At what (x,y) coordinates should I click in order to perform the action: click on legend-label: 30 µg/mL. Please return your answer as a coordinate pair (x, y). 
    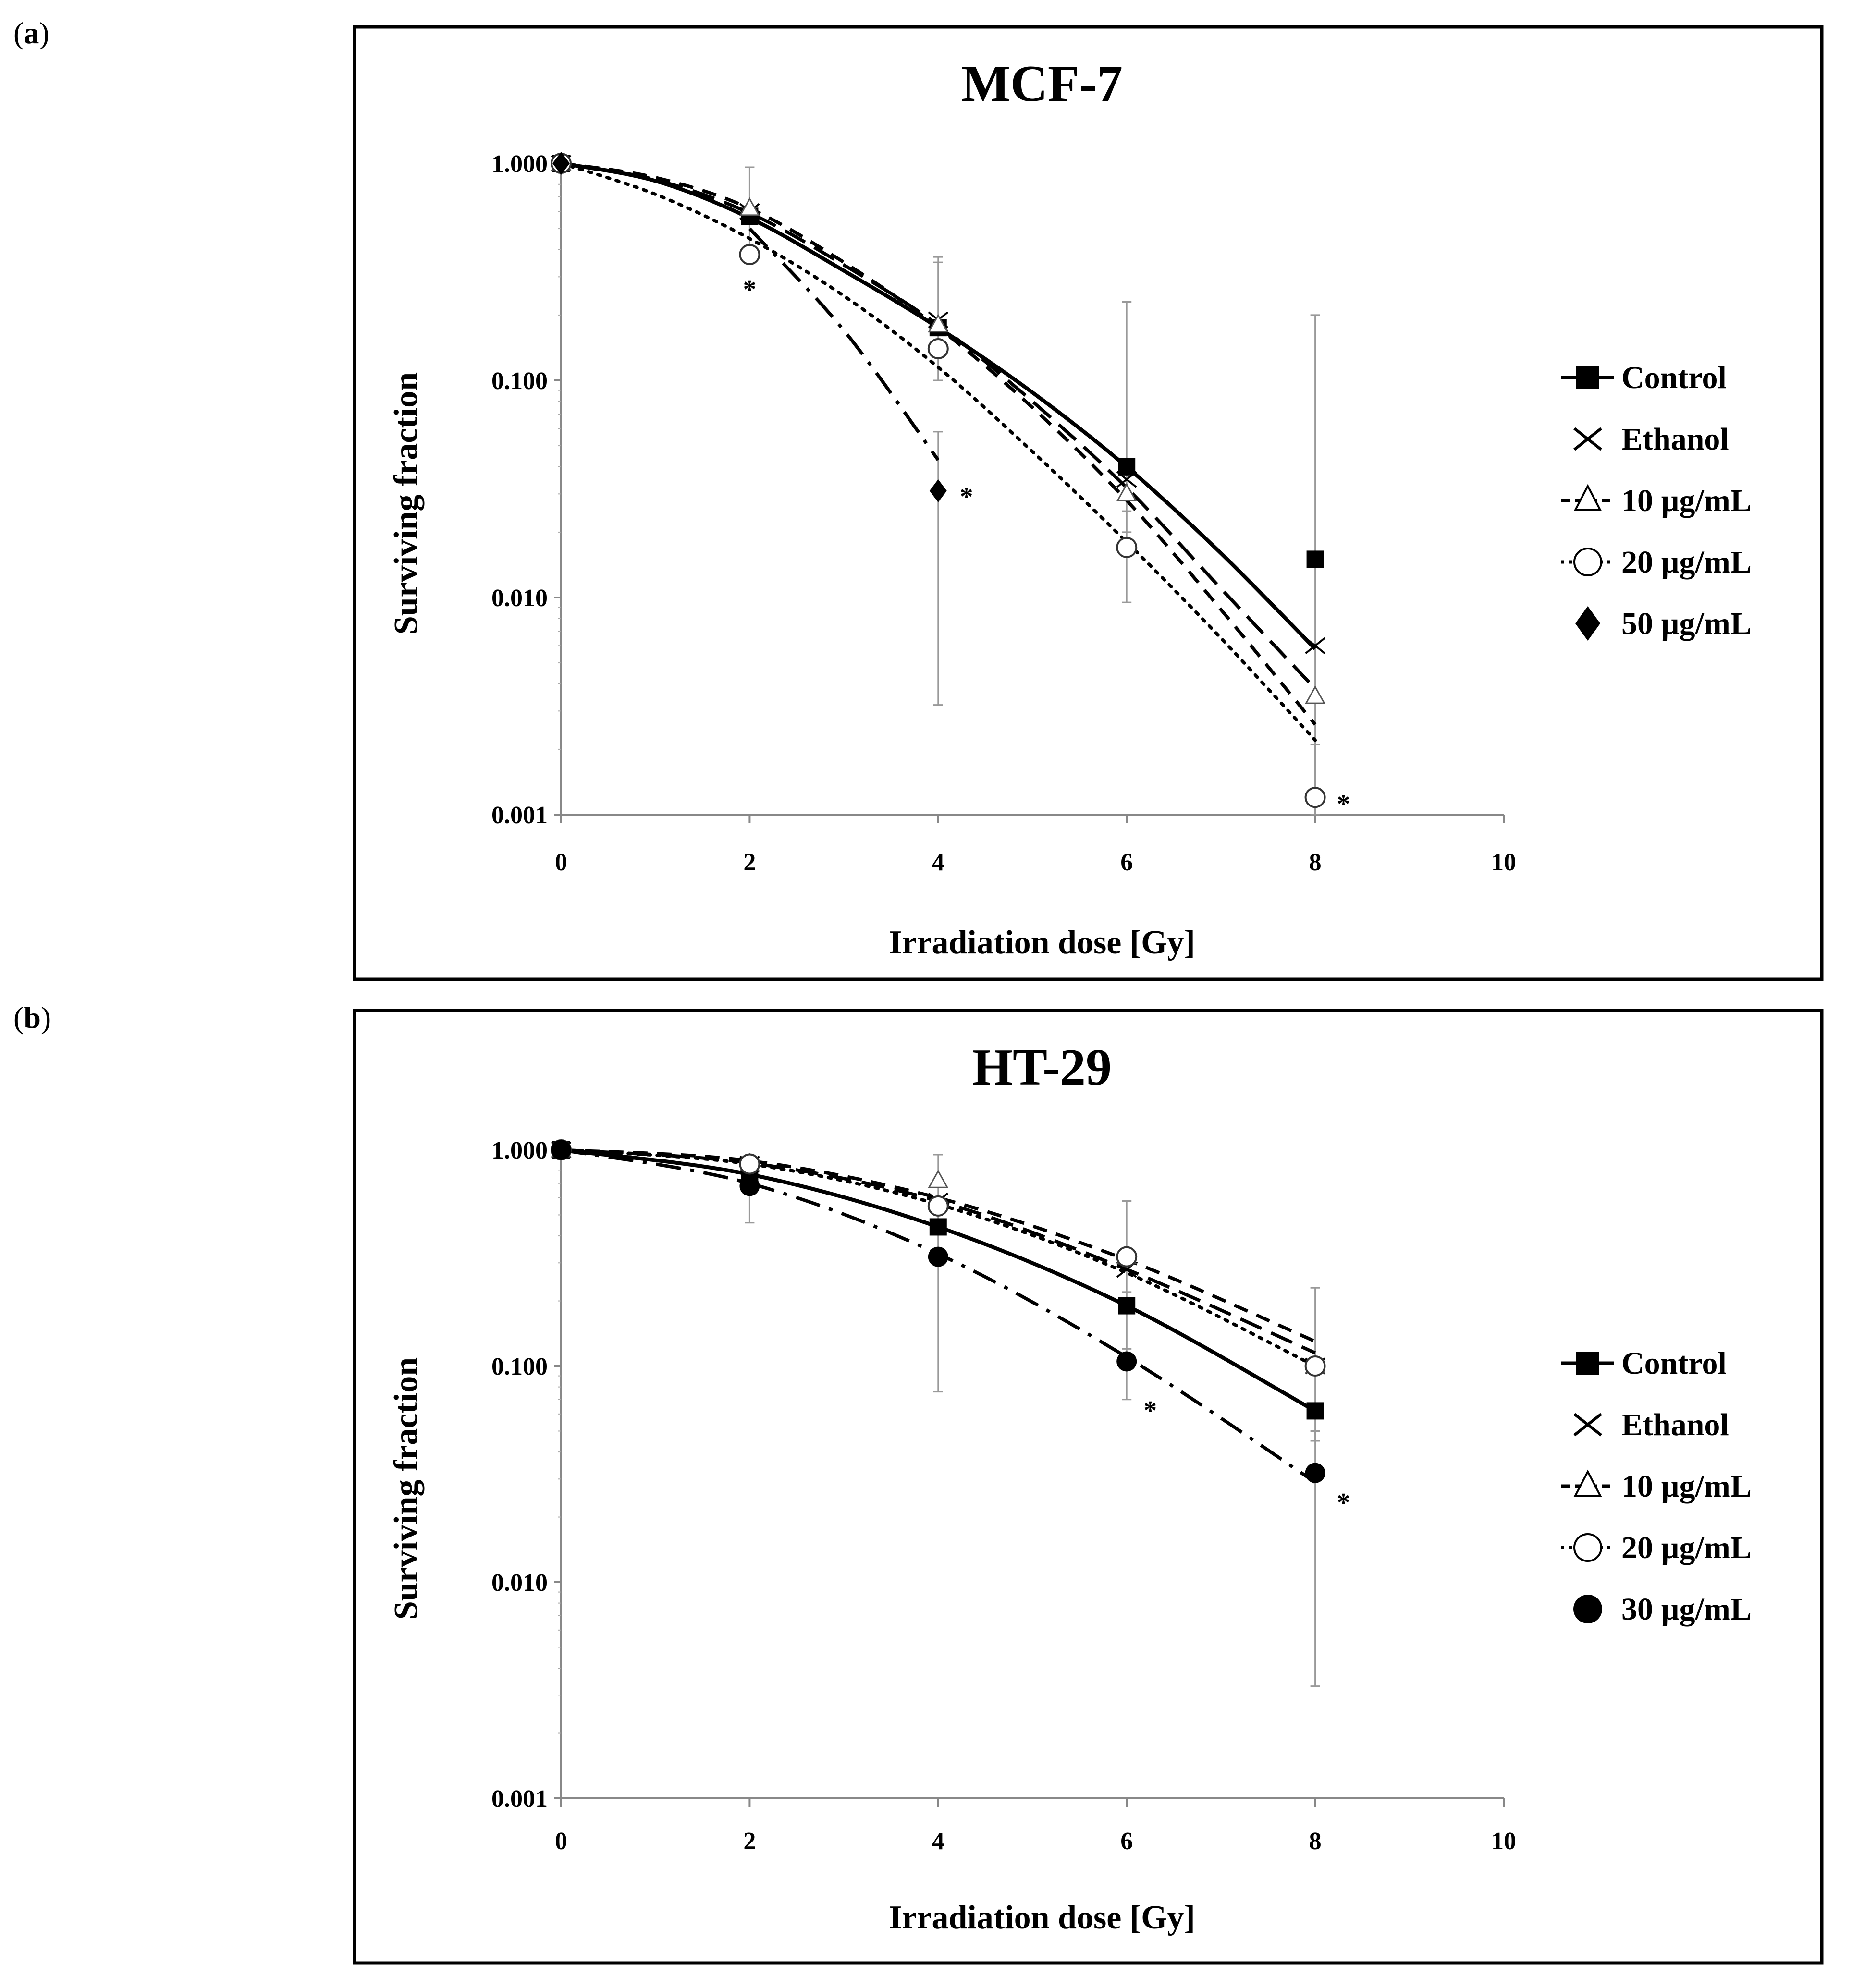
    Looking at the image, I should click on (1687, 1609).